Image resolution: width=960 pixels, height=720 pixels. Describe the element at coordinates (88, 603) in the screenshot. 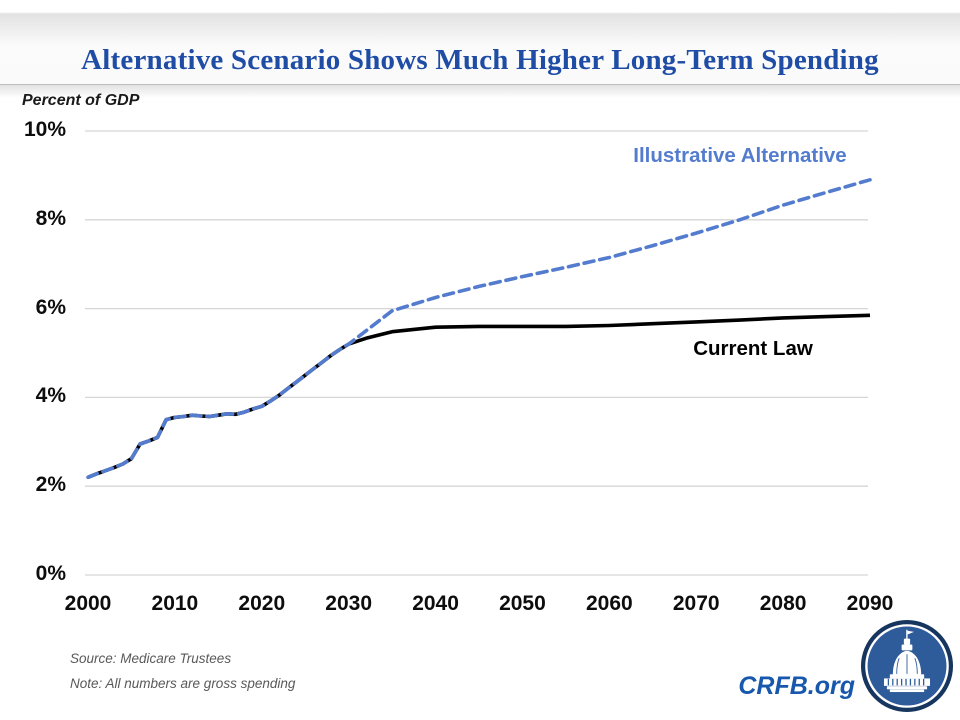

I see `x-tick-label: 2000` at that location.